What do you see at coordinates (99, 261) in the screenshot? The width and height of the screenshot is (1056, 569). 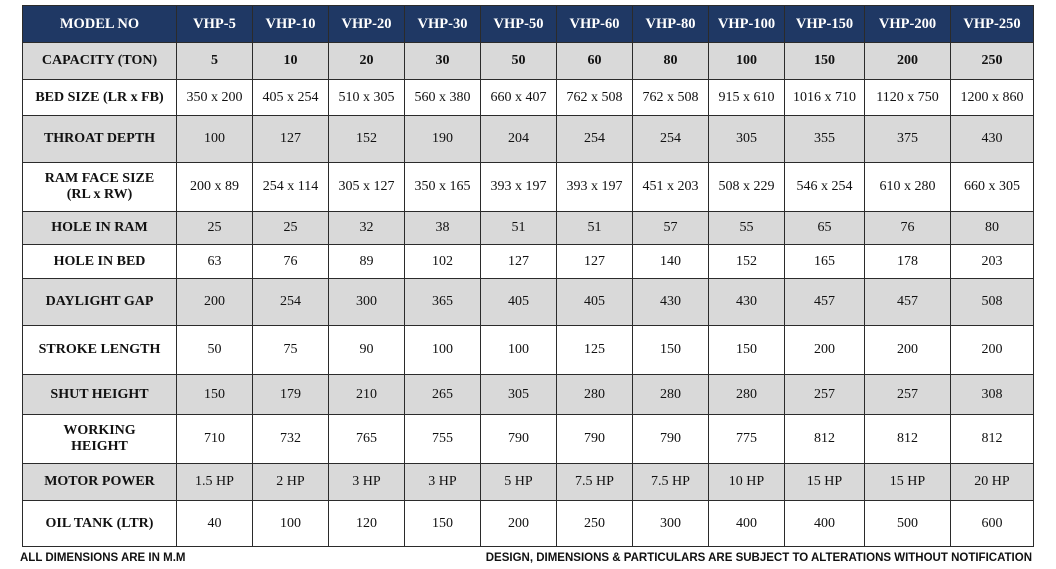 I see `row-label: HOLE IN BED` at bounding box center [99, 261].